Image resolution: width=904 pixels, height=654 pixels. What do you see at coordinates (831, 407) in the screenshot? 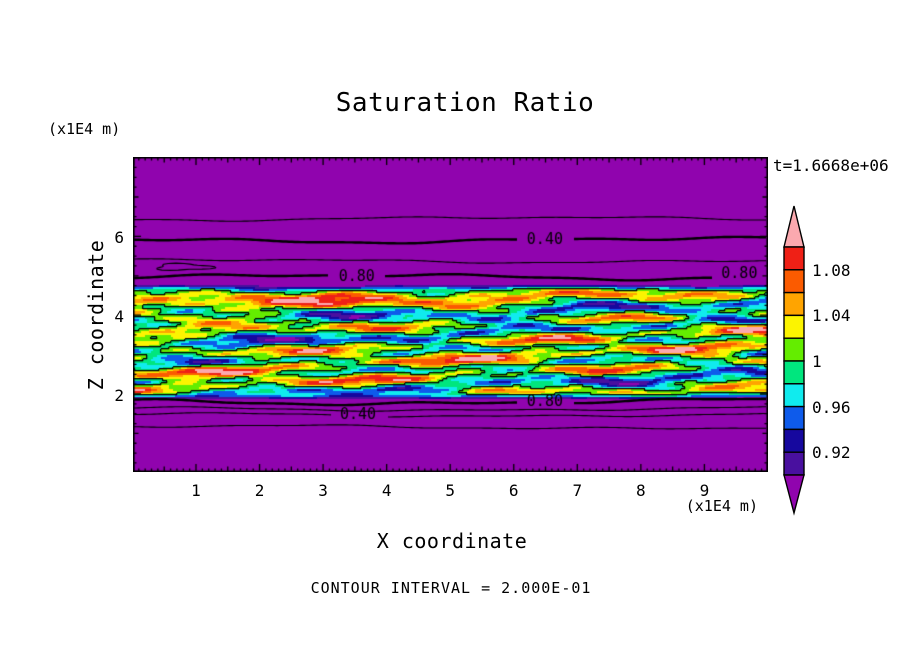
I see `colorbar-tick-label: 0.96` at bounding box center [831, 407].